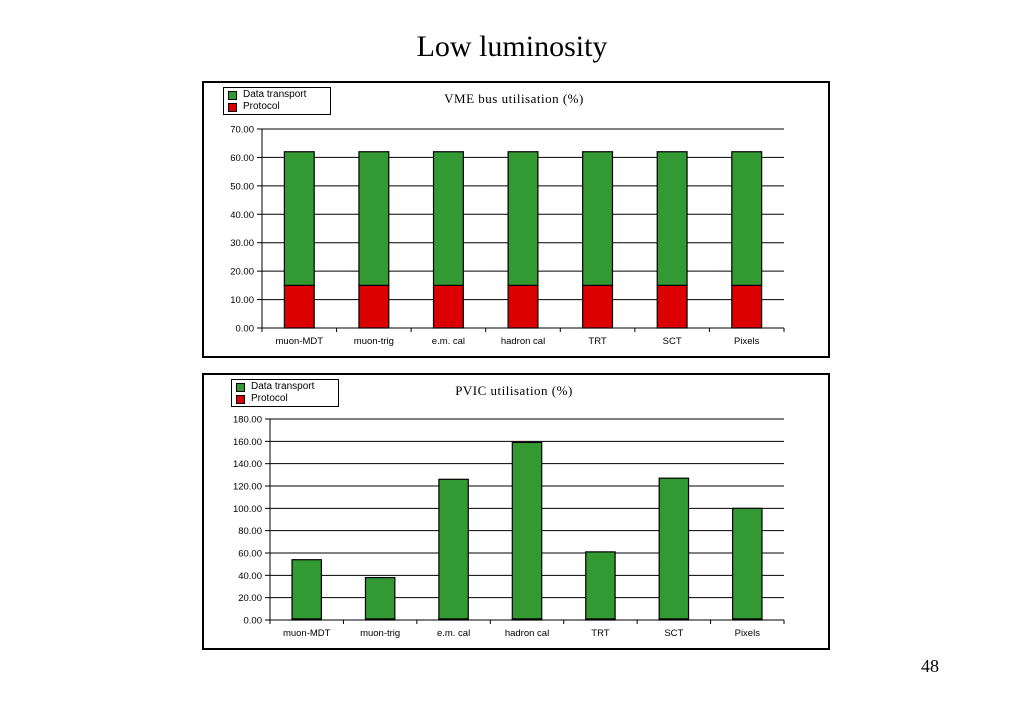 The height and width of the screenshot is (709, 1024). Describe the element at coordinates (514, 98) in the screenshot. I see `vme-chart-title: VME bus utilisation (%)` at that location.